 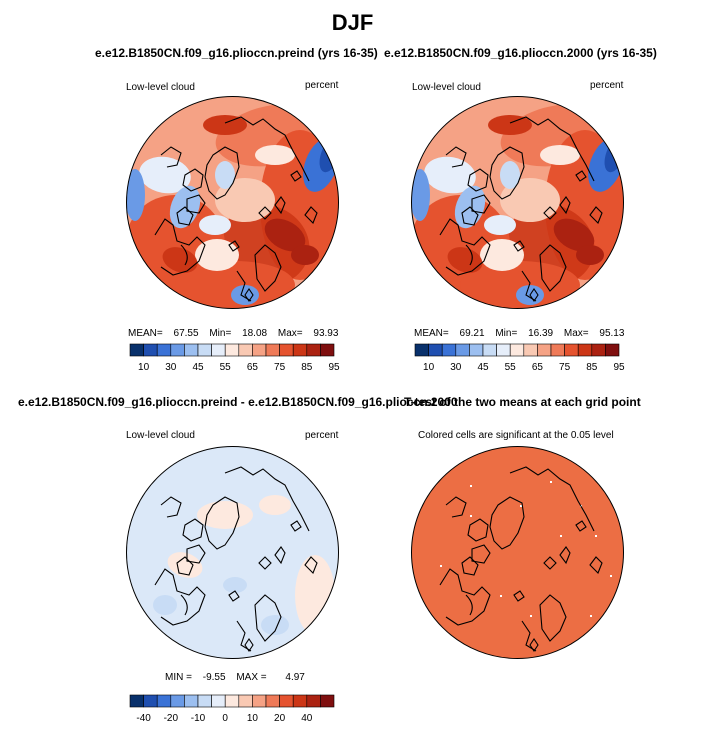 What do you see at coordinates (144, 367) in the screenshot?
I see `left-colorbar-tick-label: 10` at bounding box center [144, 367].